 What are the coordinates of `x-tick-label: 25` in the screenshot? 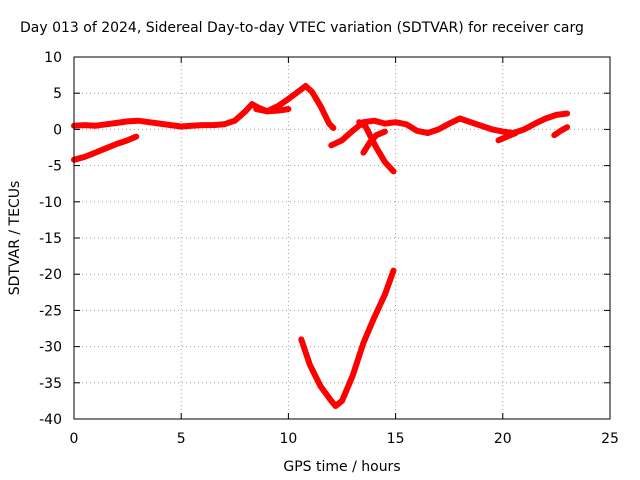 It's located at (610, 439).